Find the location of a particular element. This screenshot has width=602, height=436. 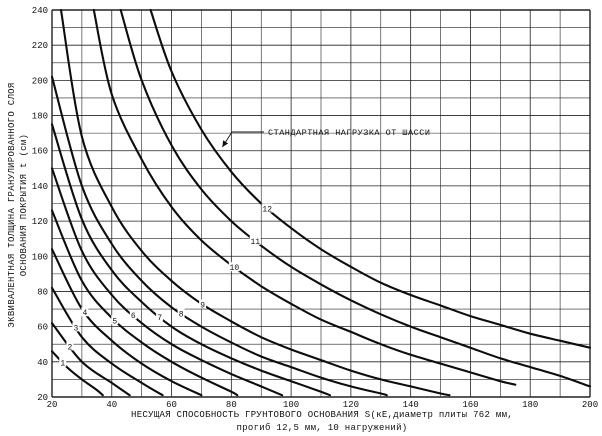

curve-label-3: 3 is located at coordinates (76, 328).